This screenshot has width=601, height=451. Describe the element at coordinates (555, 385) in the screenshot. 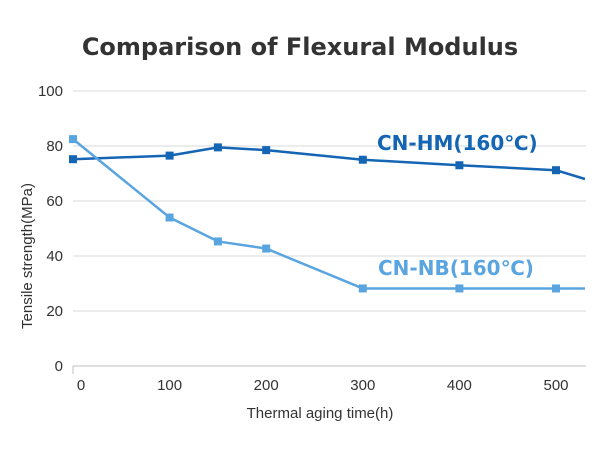

I see `x-tick-label: 500` at that location.